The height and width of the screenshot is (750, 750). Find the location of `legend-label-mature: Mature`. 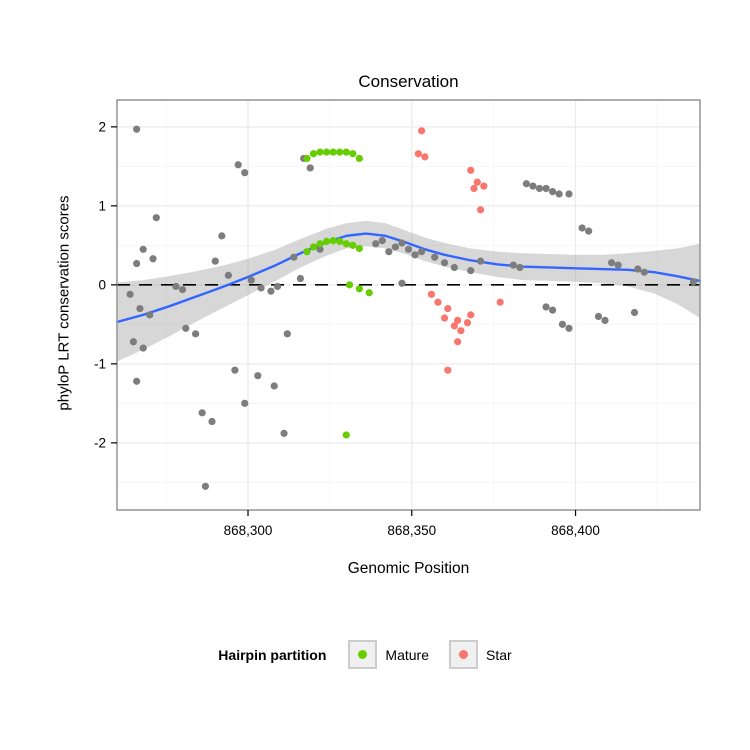

legend-label-mature: Mature is located at coordinates (407, 654).